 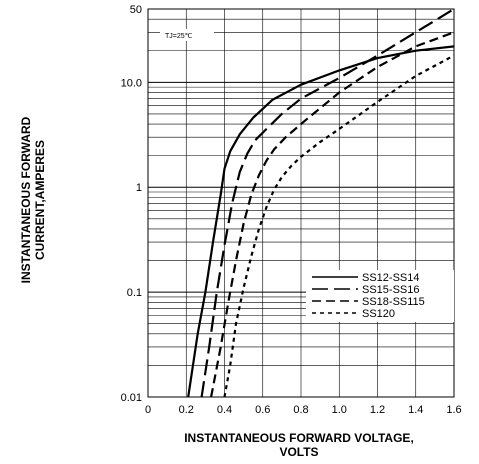 I want to click on x-axis-ticks: 0 0.2 0.4 0.6 0.8 1.0 1.2 1.4 1.6, so click(x=303, y=410).